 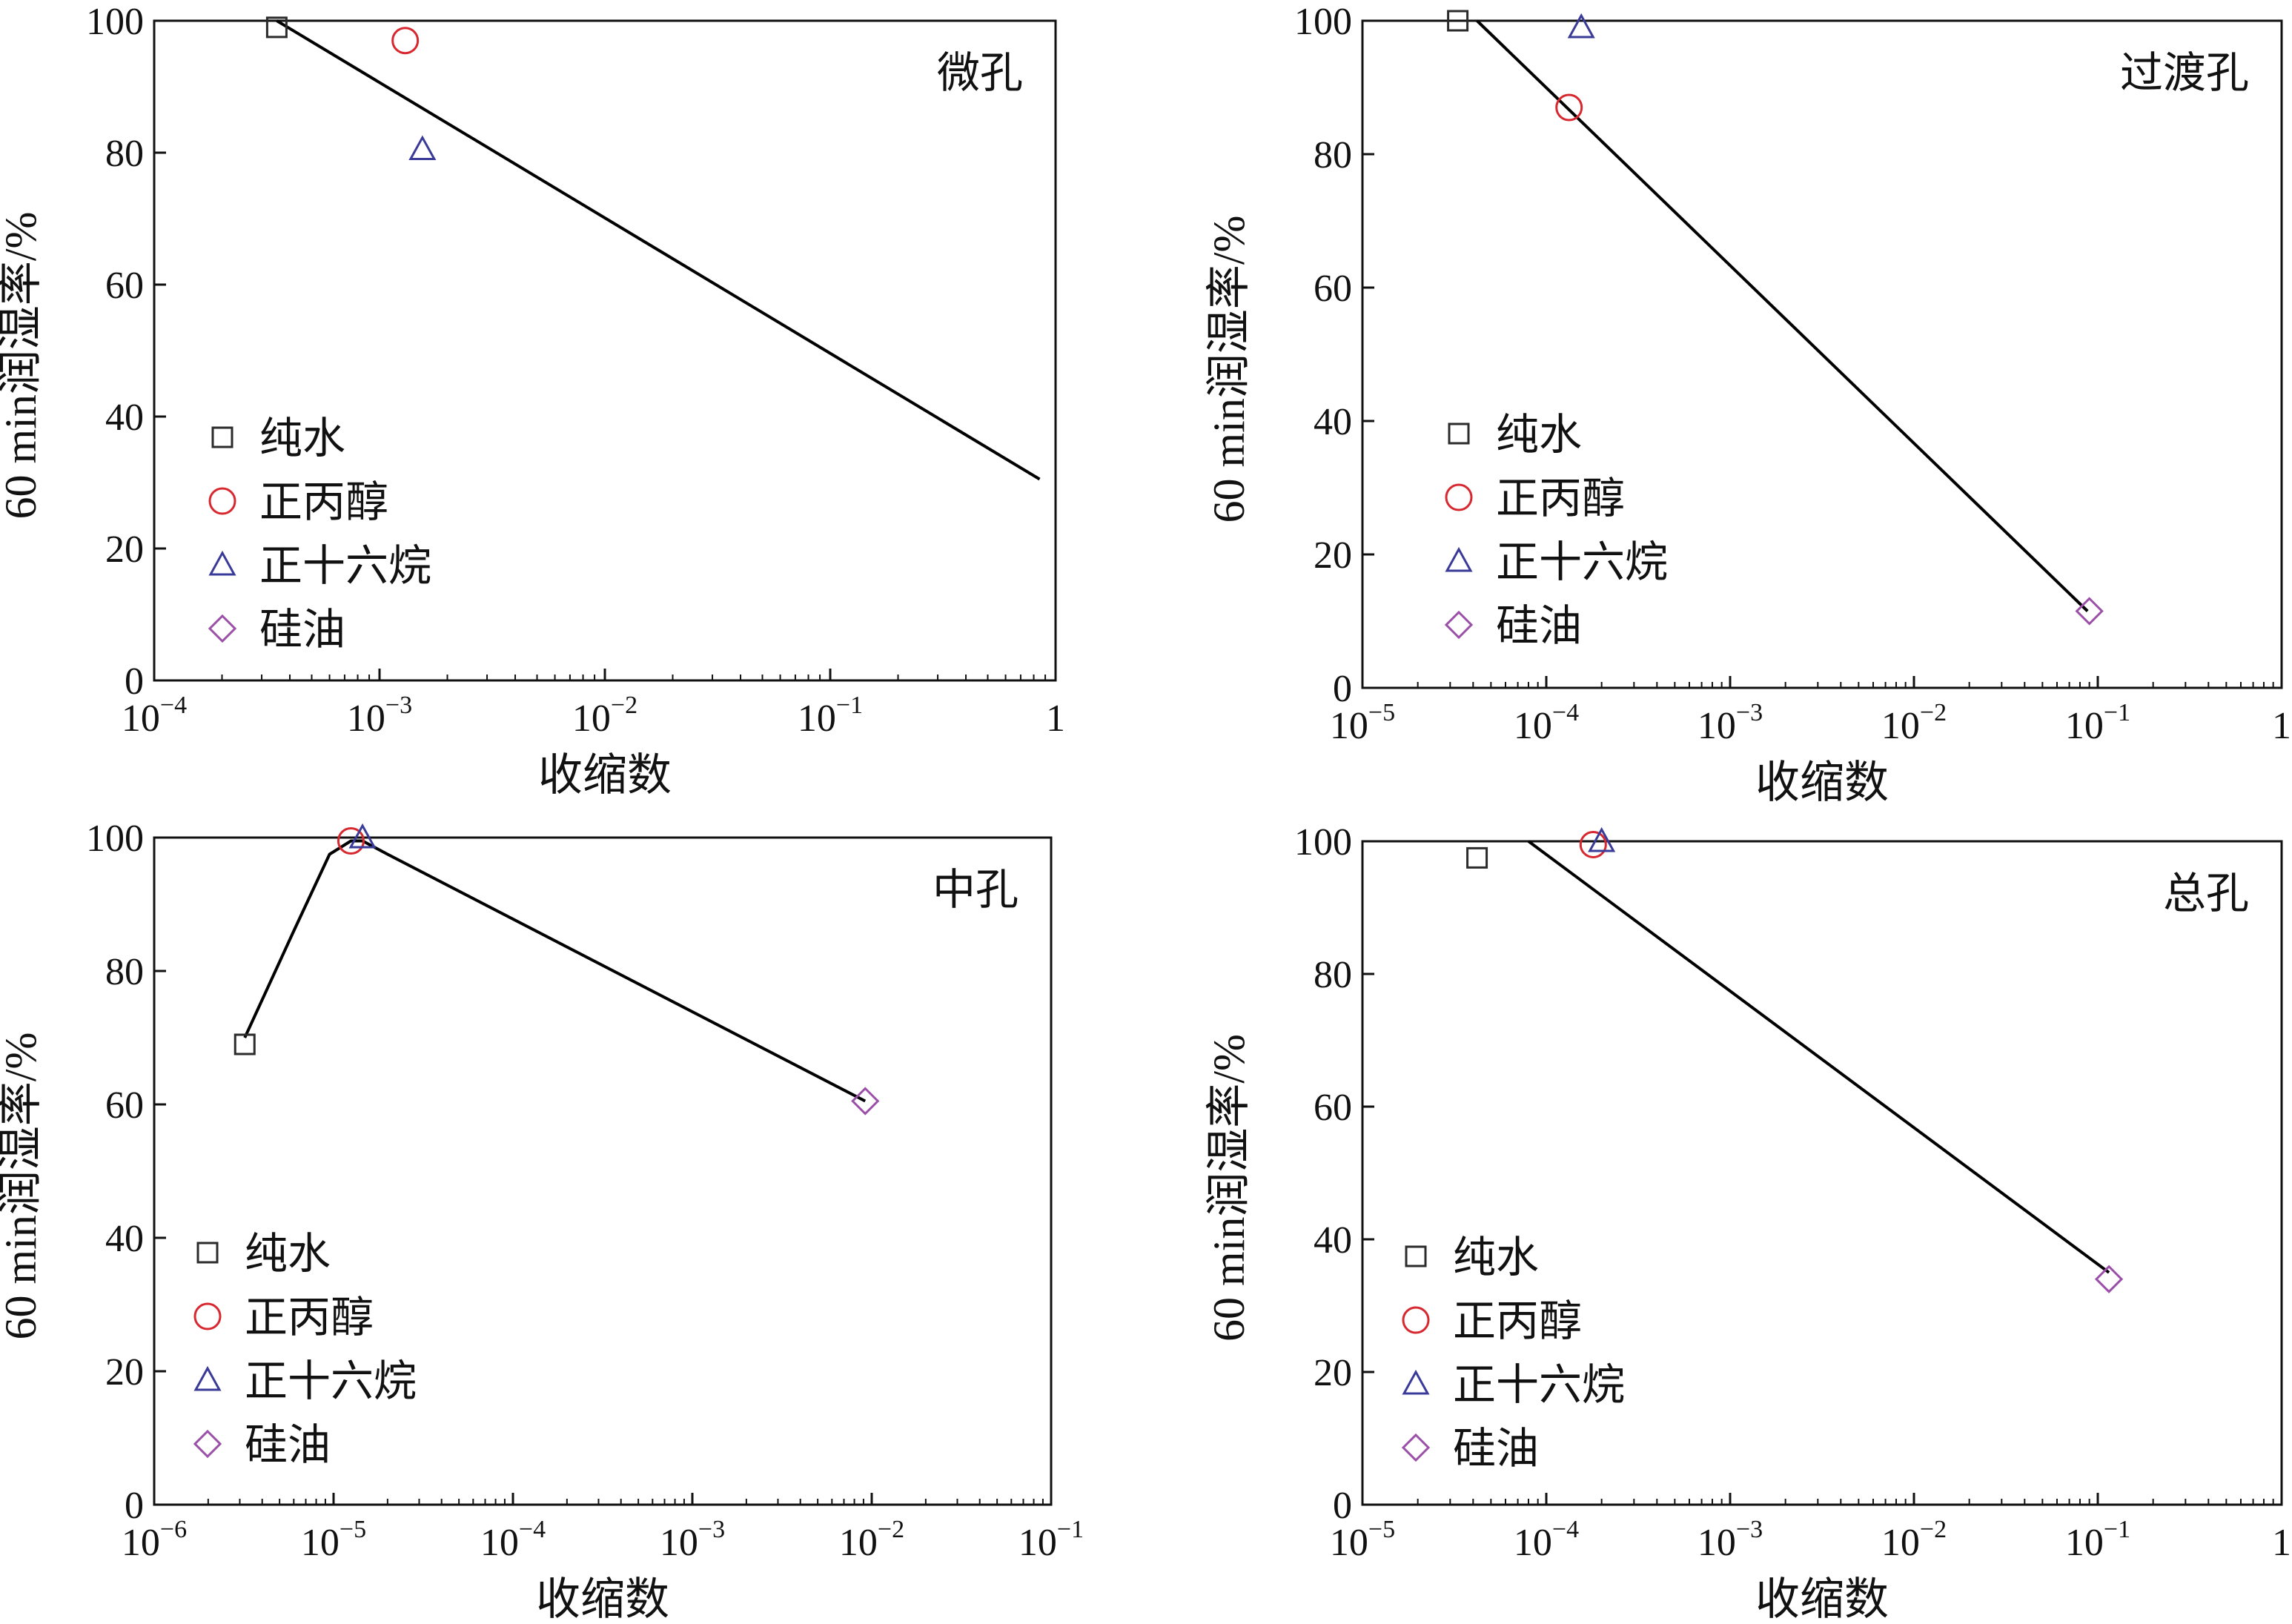 I want to click on x-axis-title: 收缩数, so click(x=1822, y=782).